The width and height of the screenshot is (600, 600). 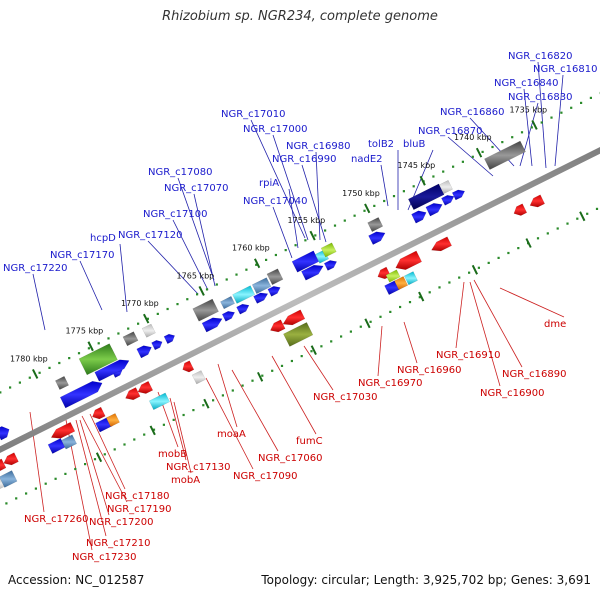 I want to click on reverse-leader-line, so click(x=410, y=342).